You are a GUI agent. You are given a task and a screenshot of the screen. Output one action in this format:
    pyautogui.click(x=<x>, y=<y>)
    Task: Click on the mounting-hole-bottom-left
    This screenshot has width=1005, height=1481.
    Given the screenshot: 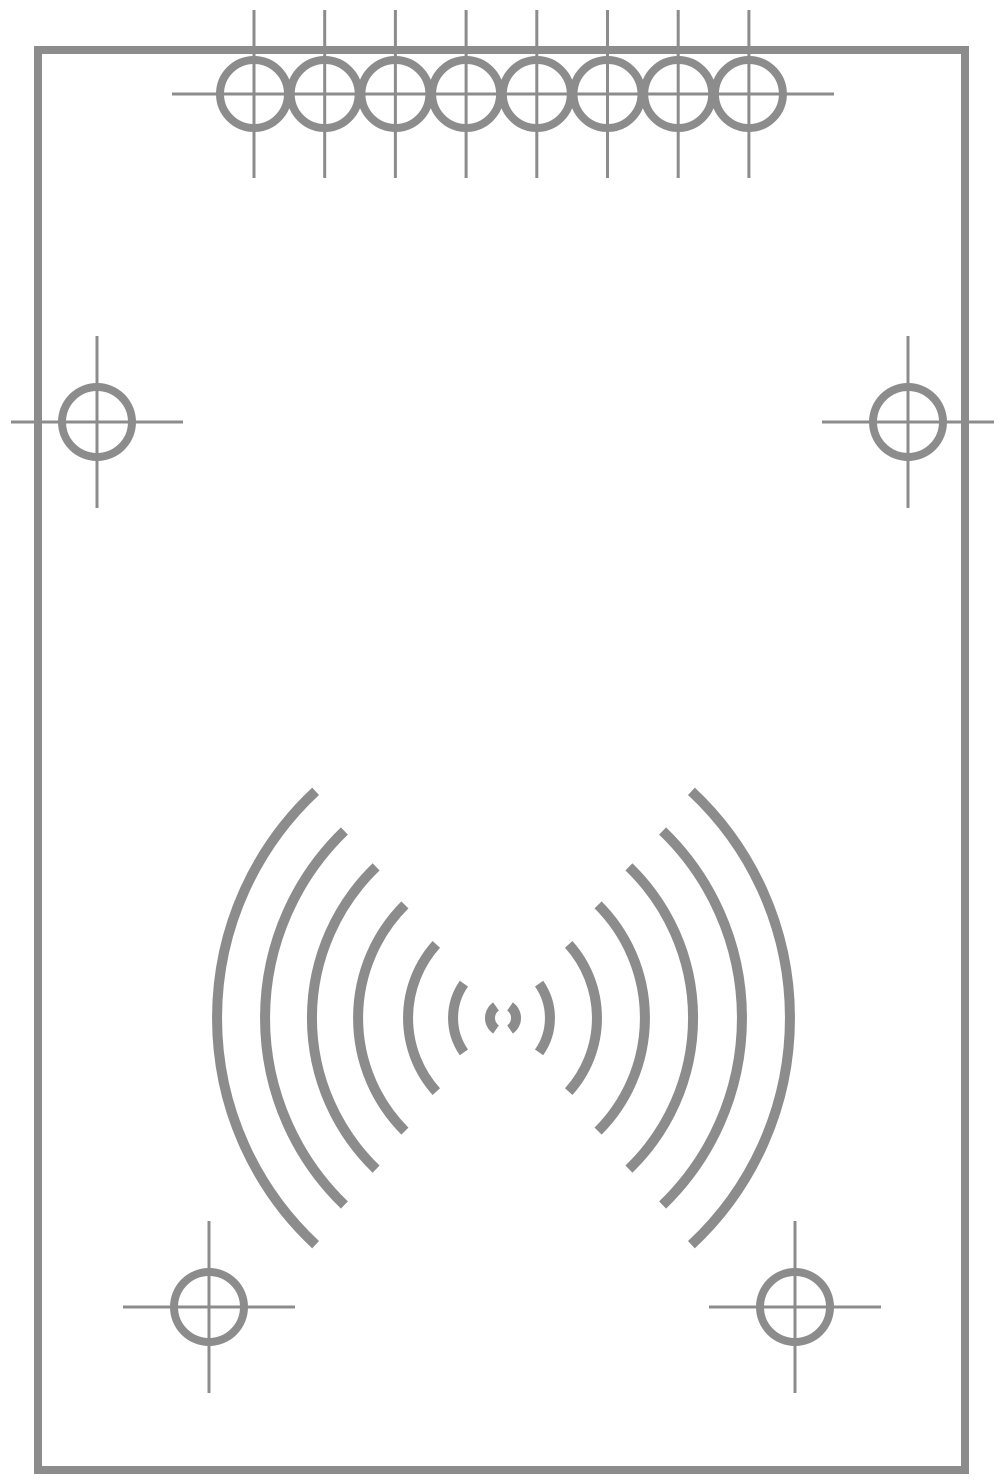 What is the action you would take?
    pyautogui.click(x=209, y=1307)
    